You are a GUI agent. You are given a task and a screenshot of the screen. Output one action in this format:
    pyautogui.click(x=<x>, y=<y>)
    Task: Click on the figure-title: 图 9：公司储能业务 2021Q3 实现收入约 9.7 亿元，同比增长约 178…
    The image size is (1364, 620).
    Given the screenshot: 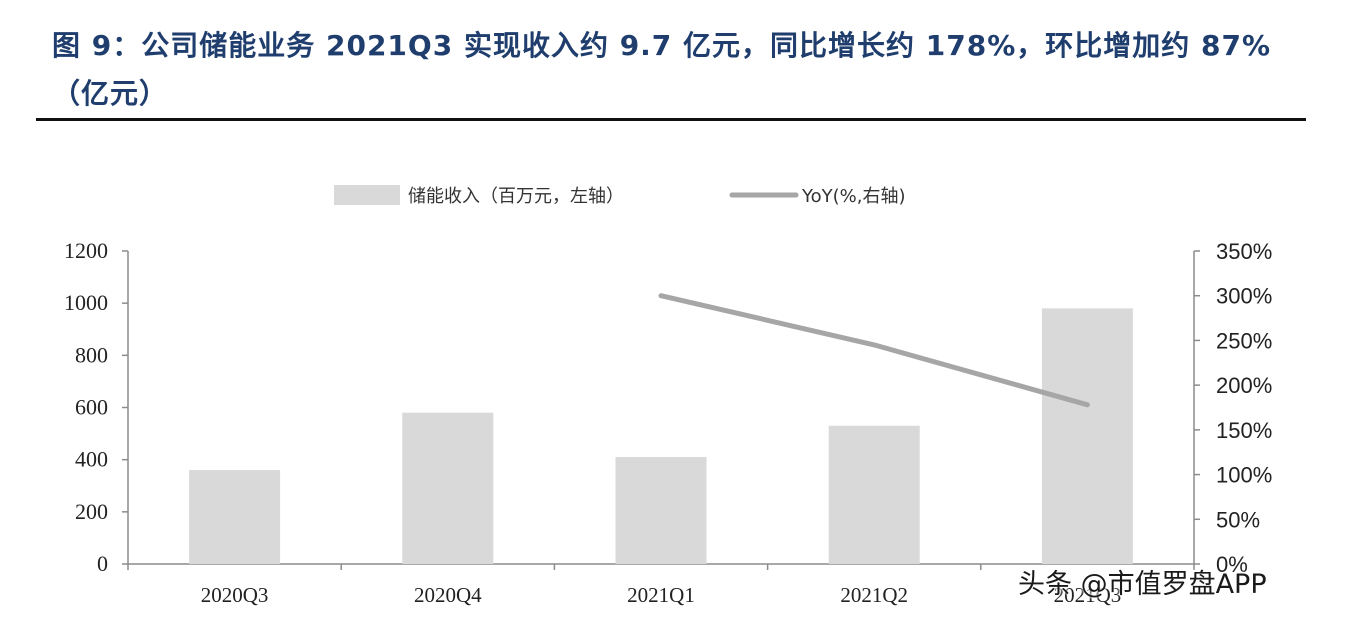 What is the action you would take?
    pyautogui.click(x=662, y=69)
    